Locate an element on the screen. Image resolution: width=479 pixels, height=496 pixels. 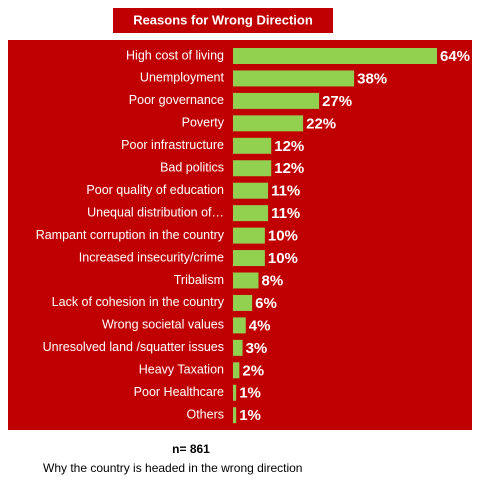
category-label: Tribalism is located at coordinates (199, 280).